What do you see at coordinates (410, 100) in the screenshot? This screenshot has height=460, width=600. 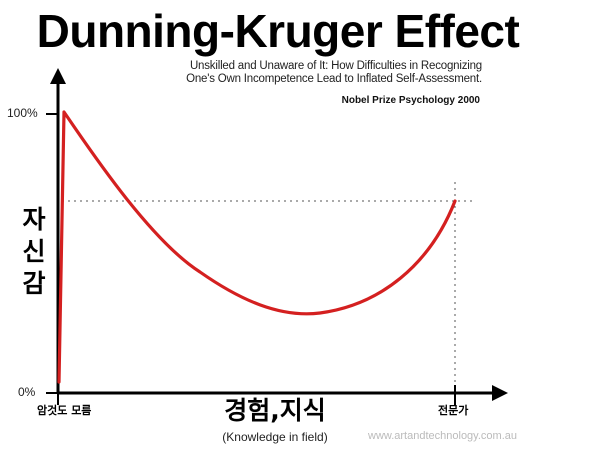 I see `nobel-annotation: Nobel Prize Psychology 2000` at bounding box center [410, 100].